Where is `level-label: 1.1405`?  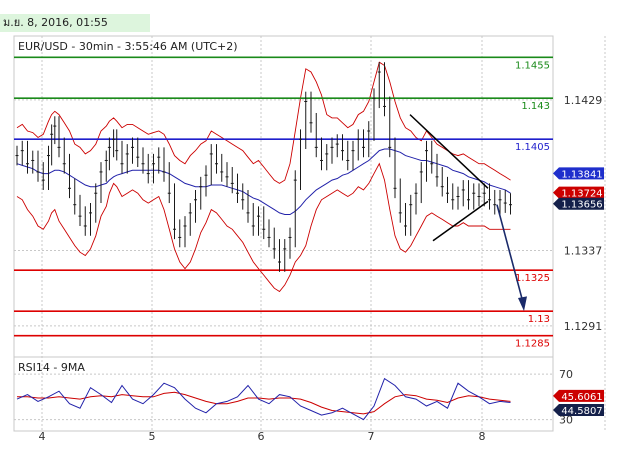 level-label: 1.1405 is located at coordinates (532, 147).